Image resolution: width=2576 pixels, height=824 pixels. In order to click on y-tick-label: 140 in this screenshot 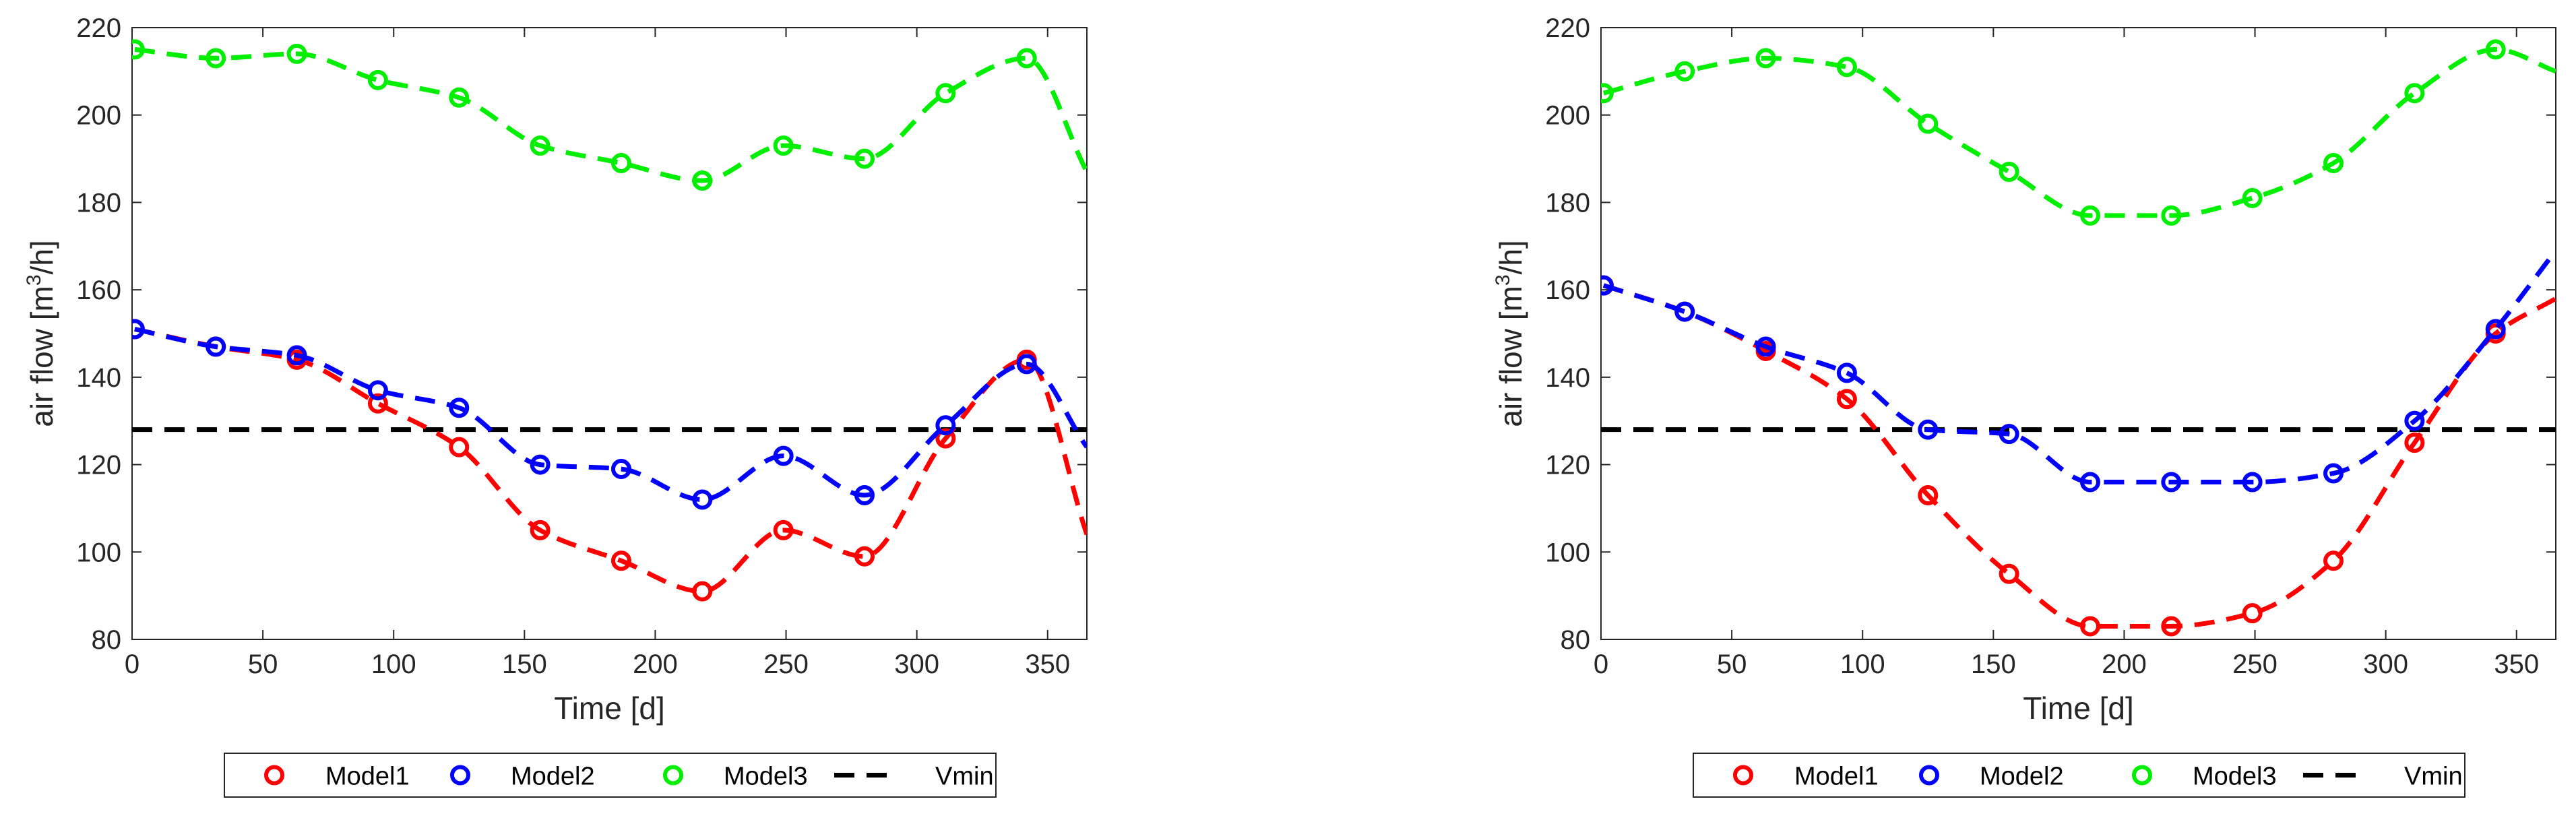, I will do `click(1567, 378)`.